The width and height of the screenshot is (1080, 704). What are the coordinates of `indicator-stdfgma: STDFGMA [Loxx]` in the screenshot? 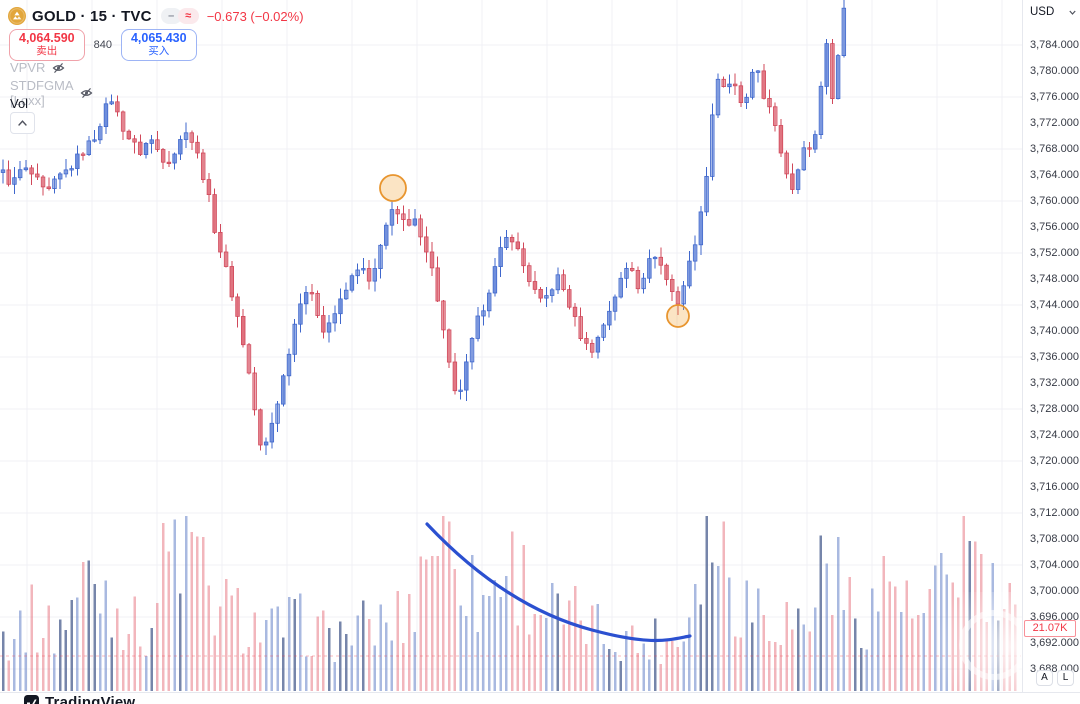 It's located at (51, 93).